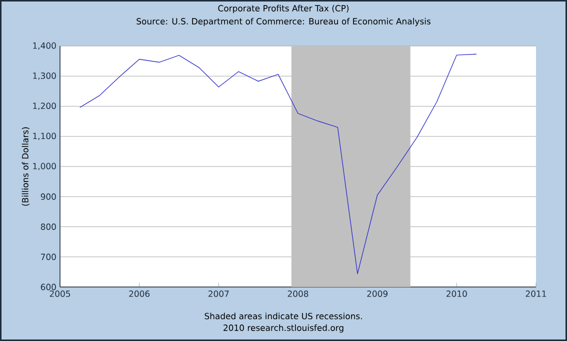  Describe the element at coordinates (26, 166) in the screenshot. I see `y-axis-title: (Billions of Dollars)` at that location.